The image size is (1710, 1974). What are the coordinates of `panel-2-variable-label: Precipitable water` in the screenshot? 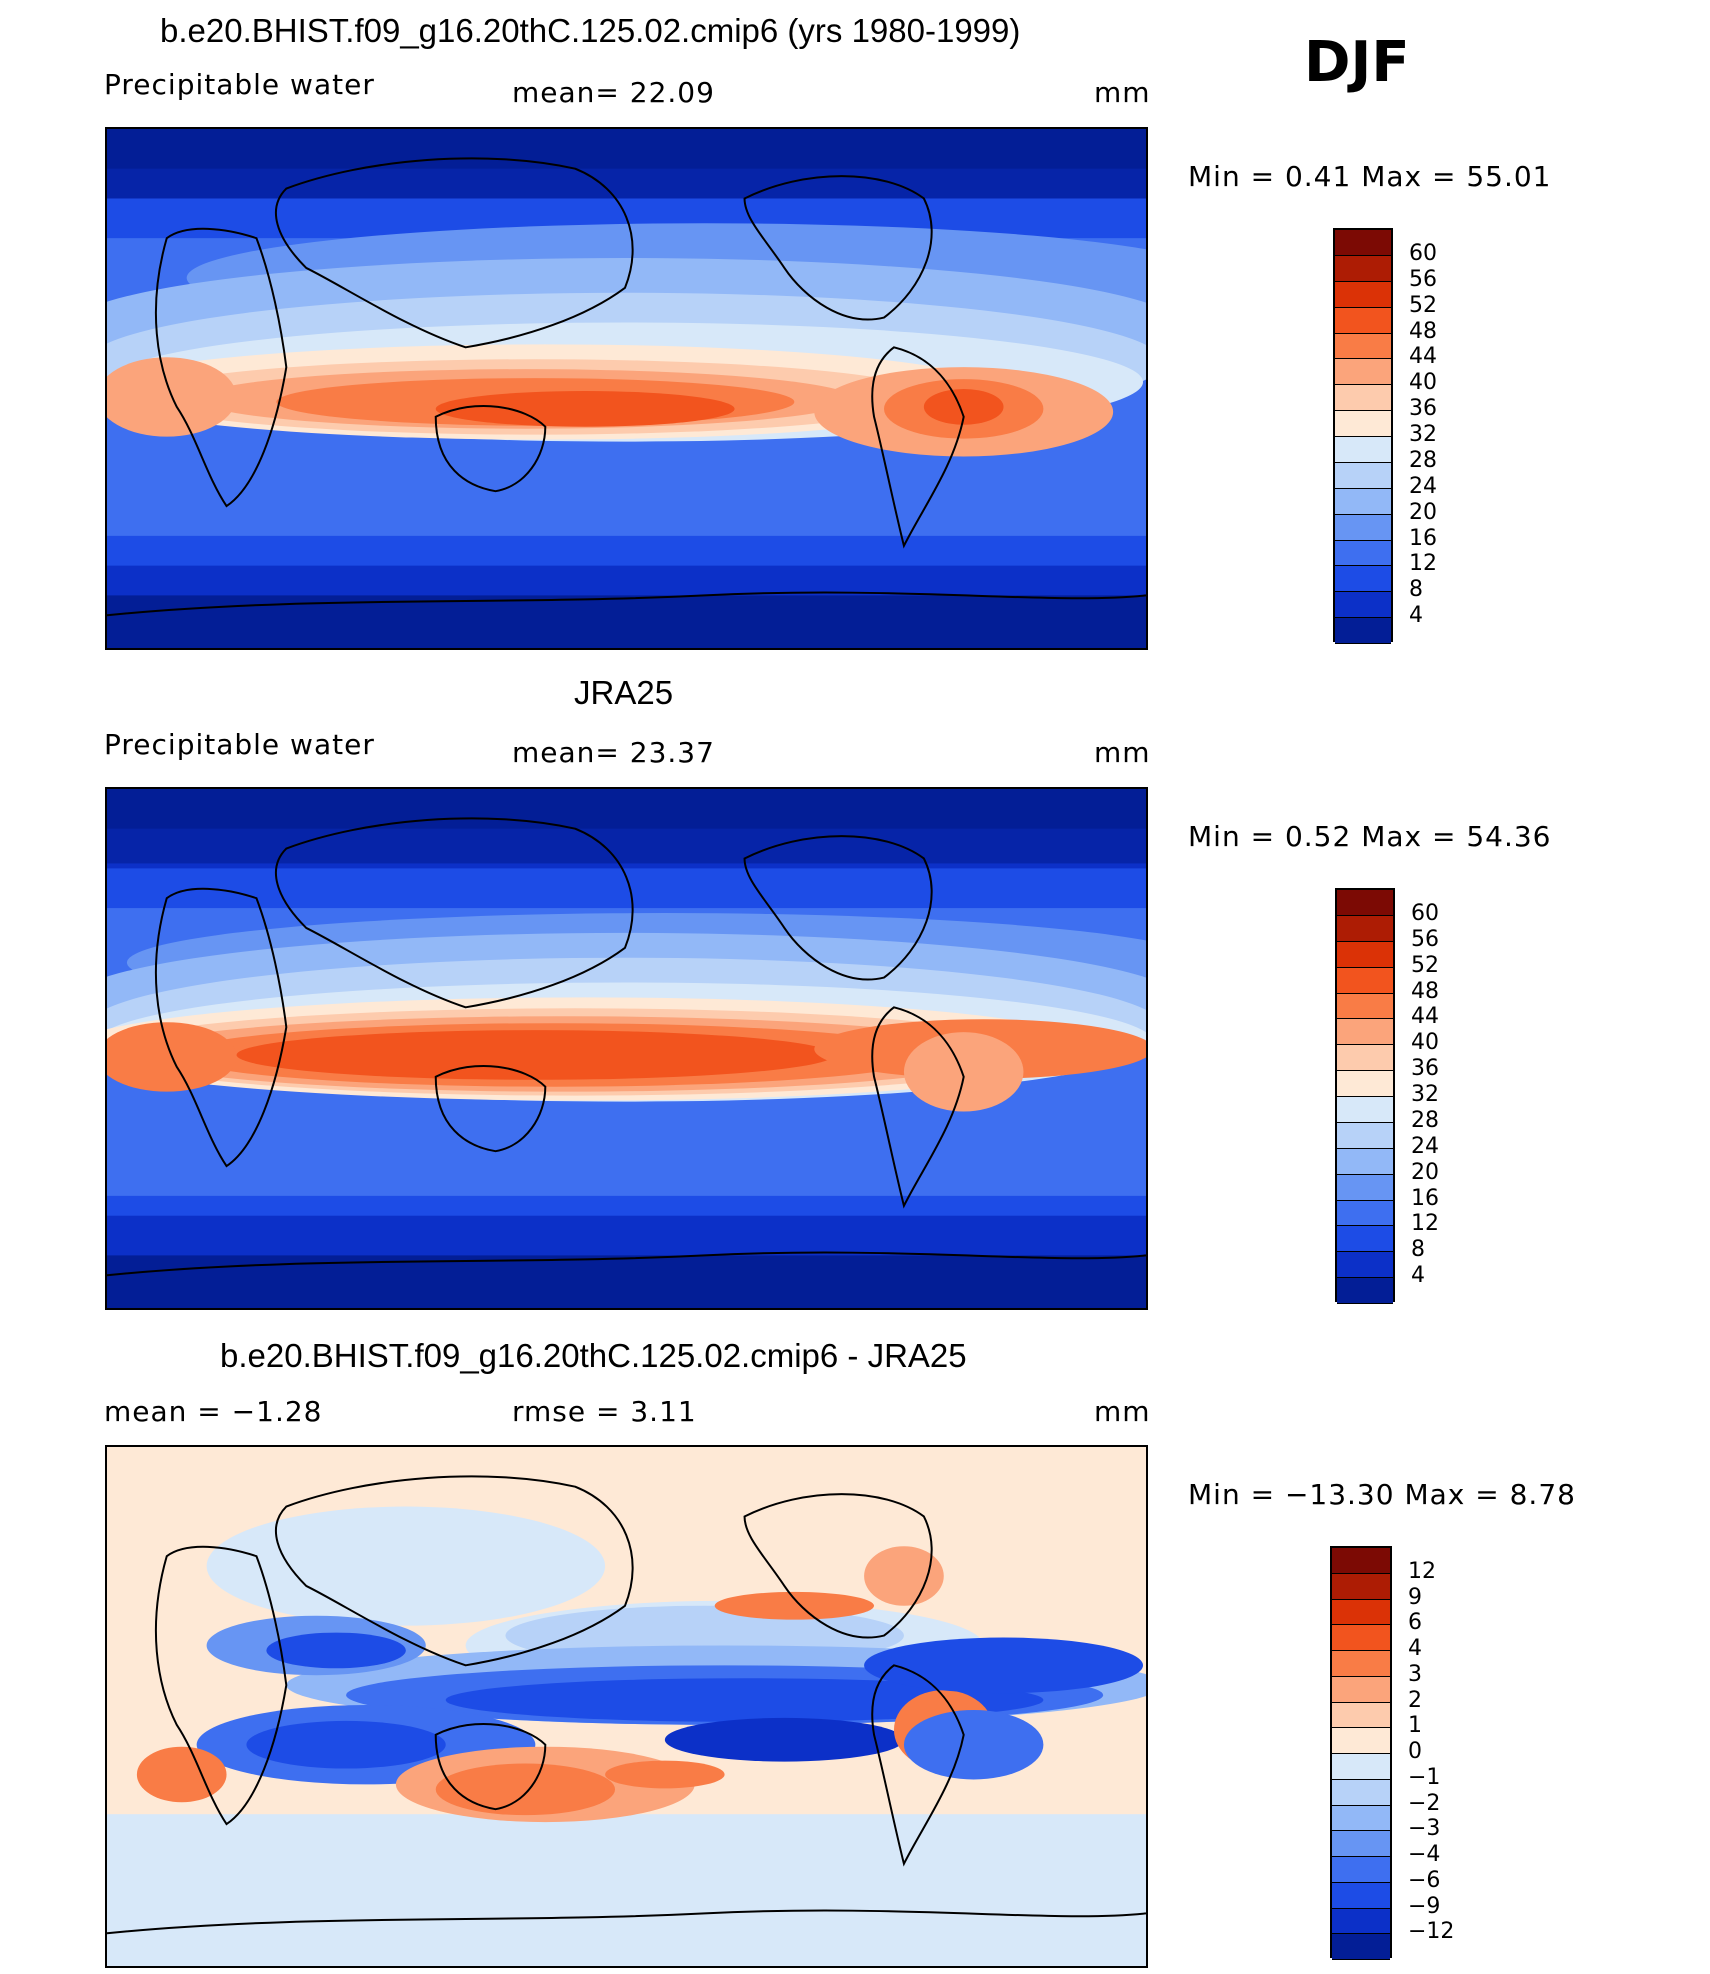 It's located at (239, 744).